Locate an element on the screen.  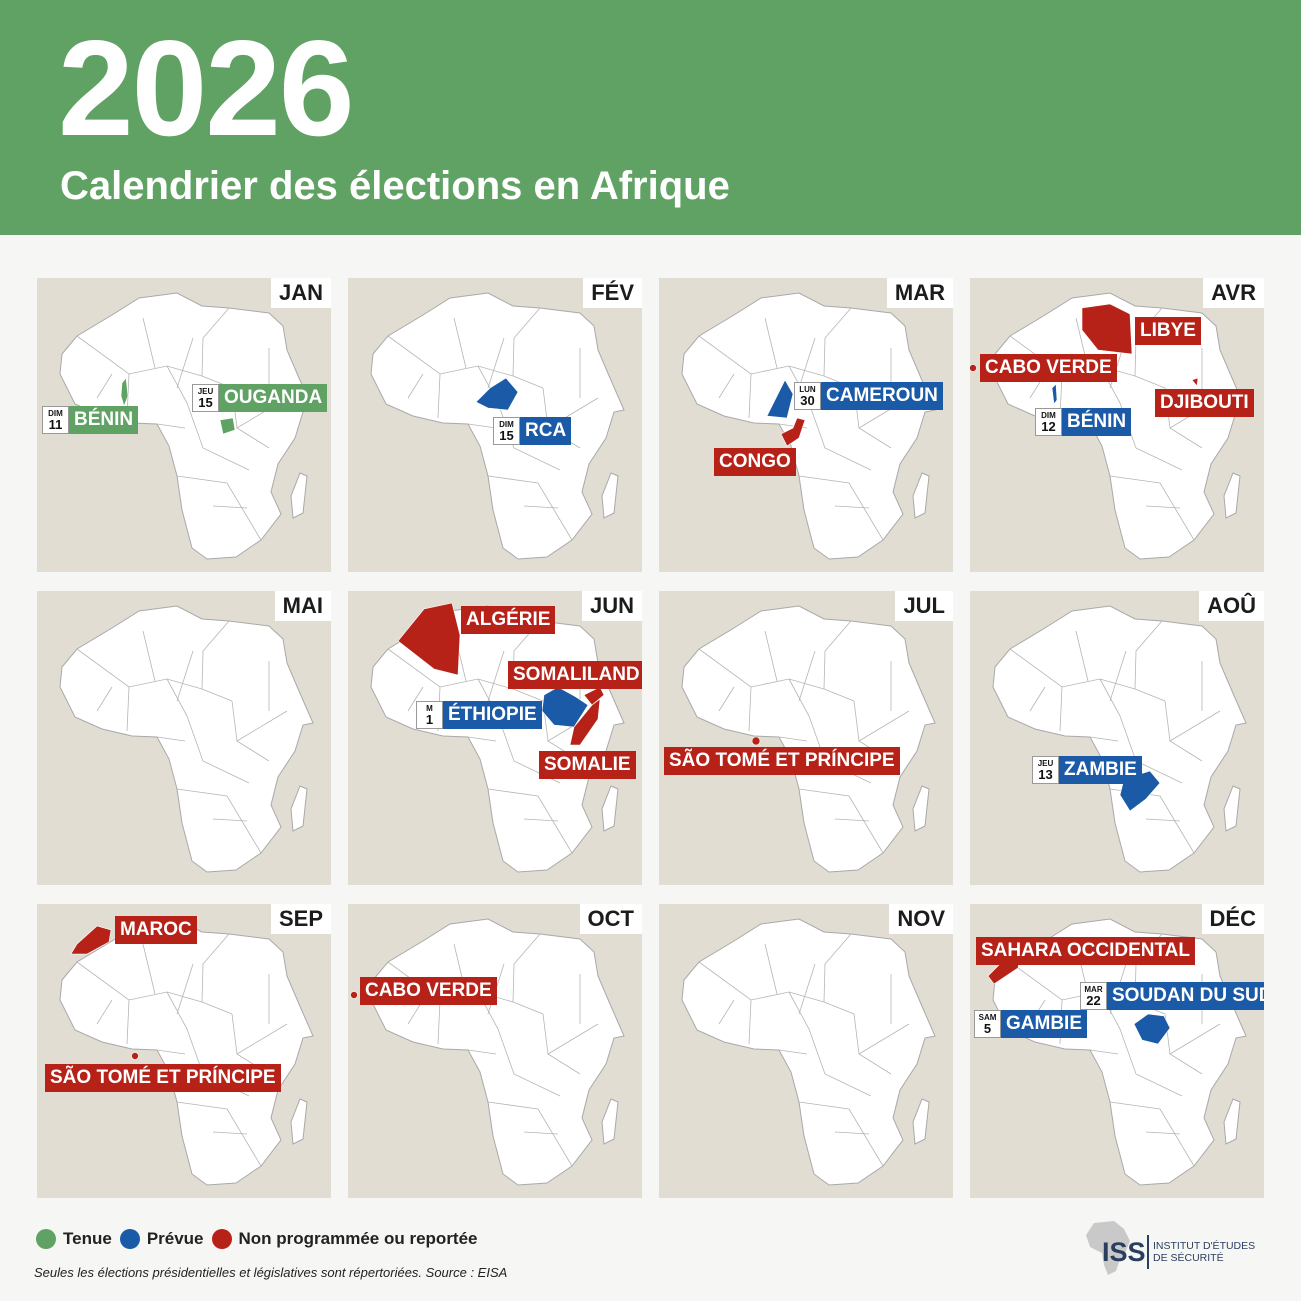
month-label: JUN is located at coordinates (611, 606).